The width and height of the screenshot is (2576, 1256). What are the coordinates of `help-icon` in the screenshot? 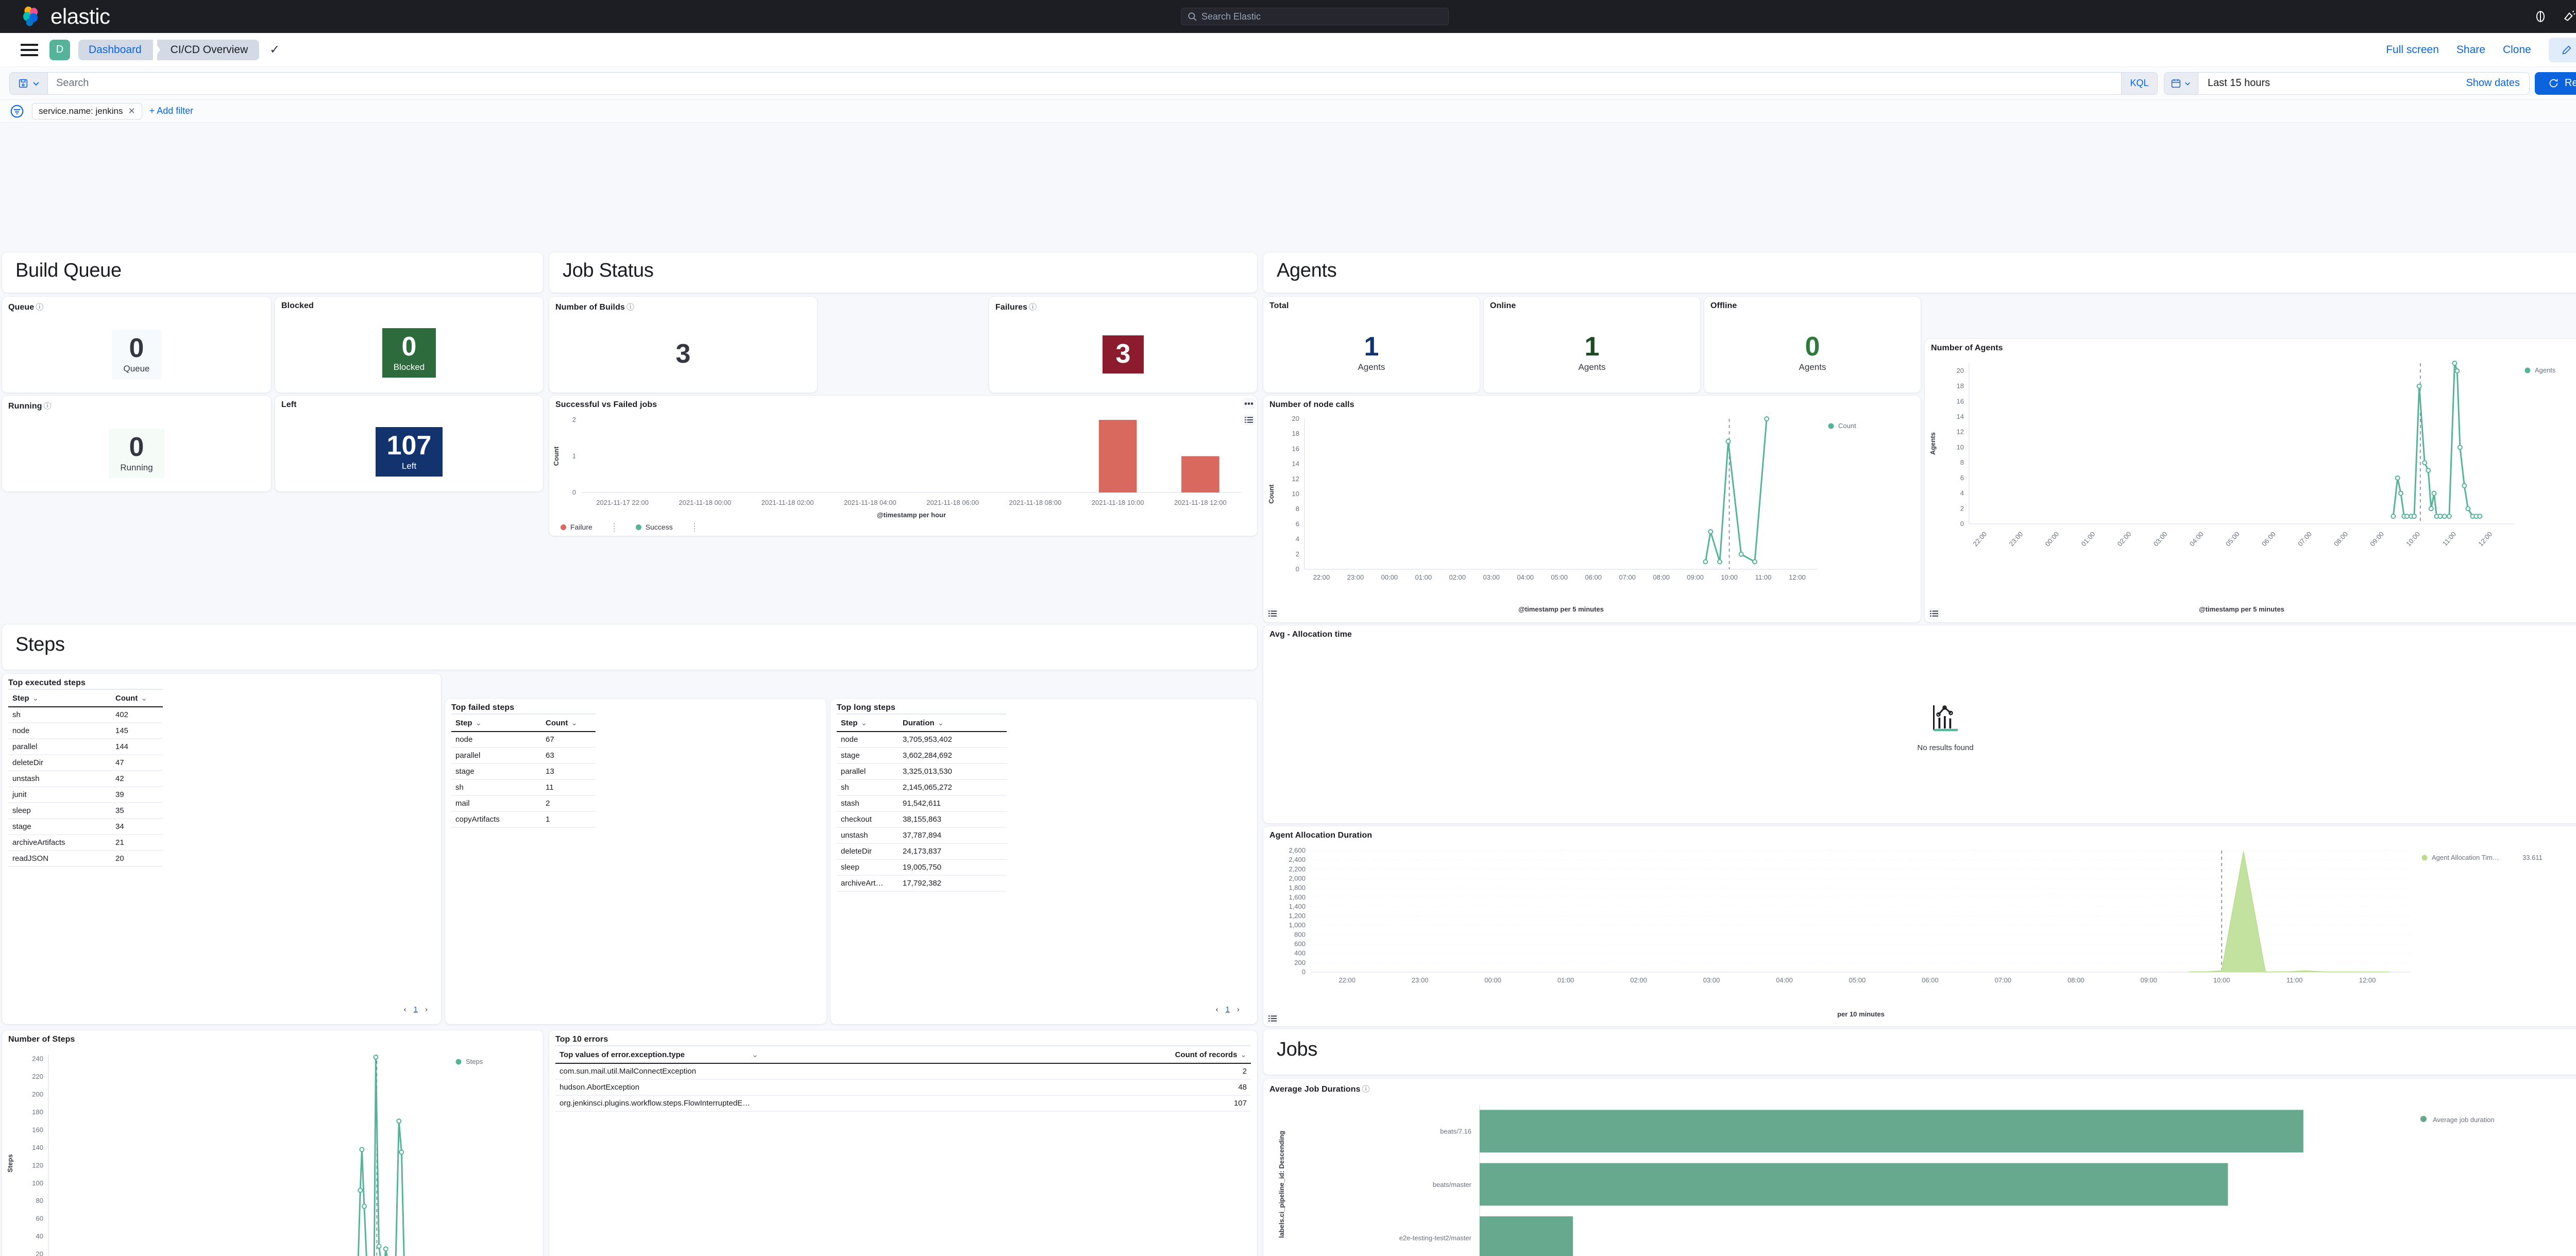 It's located at (2540, 16).